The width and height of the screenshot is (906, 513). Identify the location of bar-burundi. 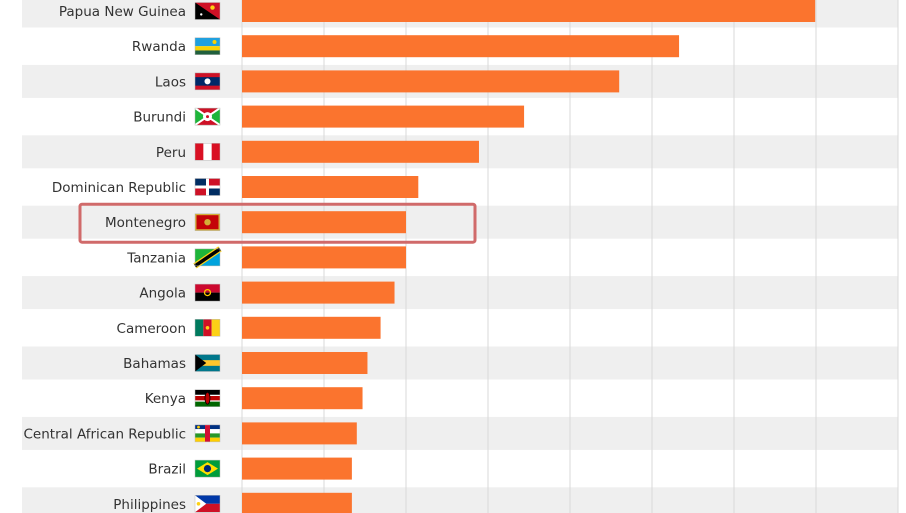
(383, 116).